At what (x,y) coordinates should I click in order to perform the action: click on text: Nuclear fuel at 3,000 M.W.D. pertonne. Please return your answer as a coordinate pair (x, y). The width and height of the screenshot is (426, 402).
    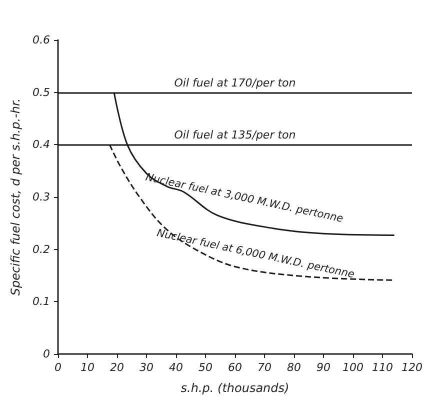
    Looking at the image, I should click on (244, 198).